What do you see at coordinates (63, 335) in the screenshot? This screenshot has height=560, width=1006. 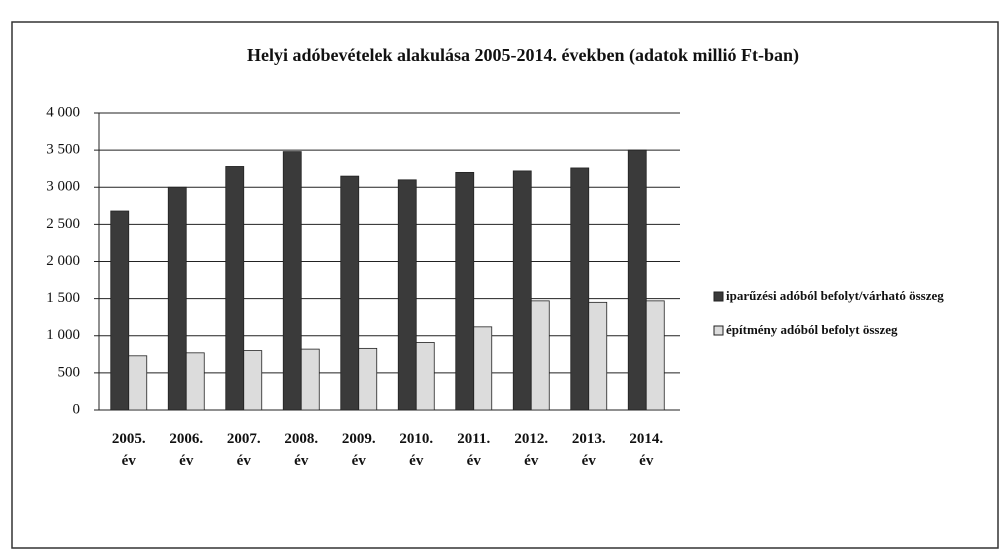 I see `y-tick-label: 1 000` at bounding box center [63, 335].